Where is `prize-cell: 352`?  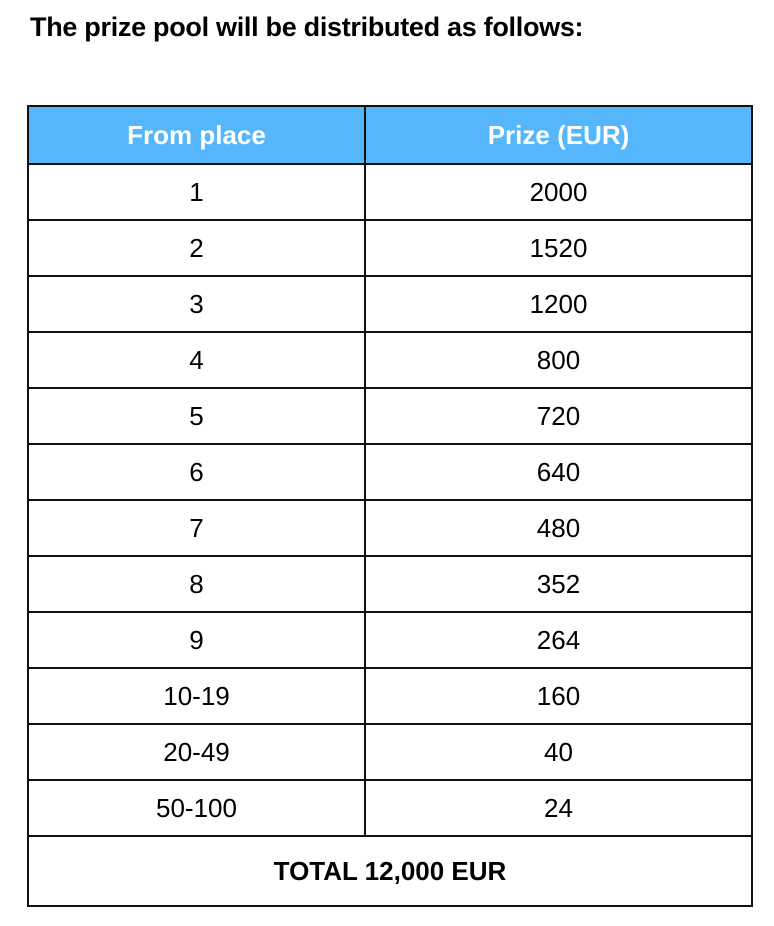 prize-cell: 352 is located at coordinates (558, 584).